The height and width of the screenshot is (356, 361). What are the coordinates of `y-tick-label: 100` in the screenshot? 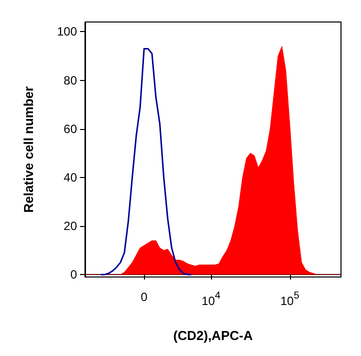 It's located at (67, 31).